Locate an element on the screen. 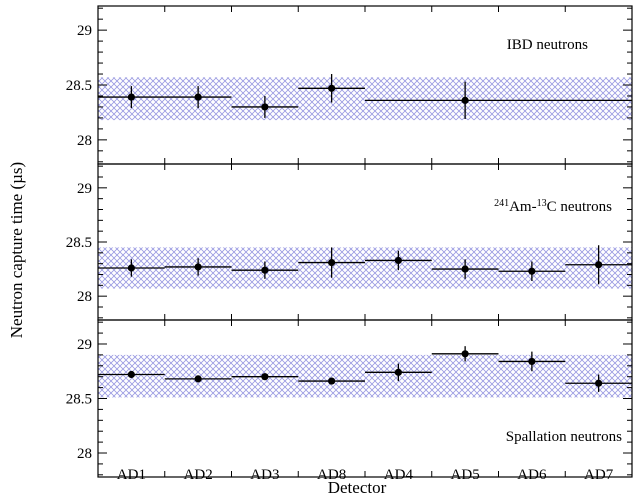  y-axis-title: Neutron capture time (µs) is located at coordinates (16, 250).